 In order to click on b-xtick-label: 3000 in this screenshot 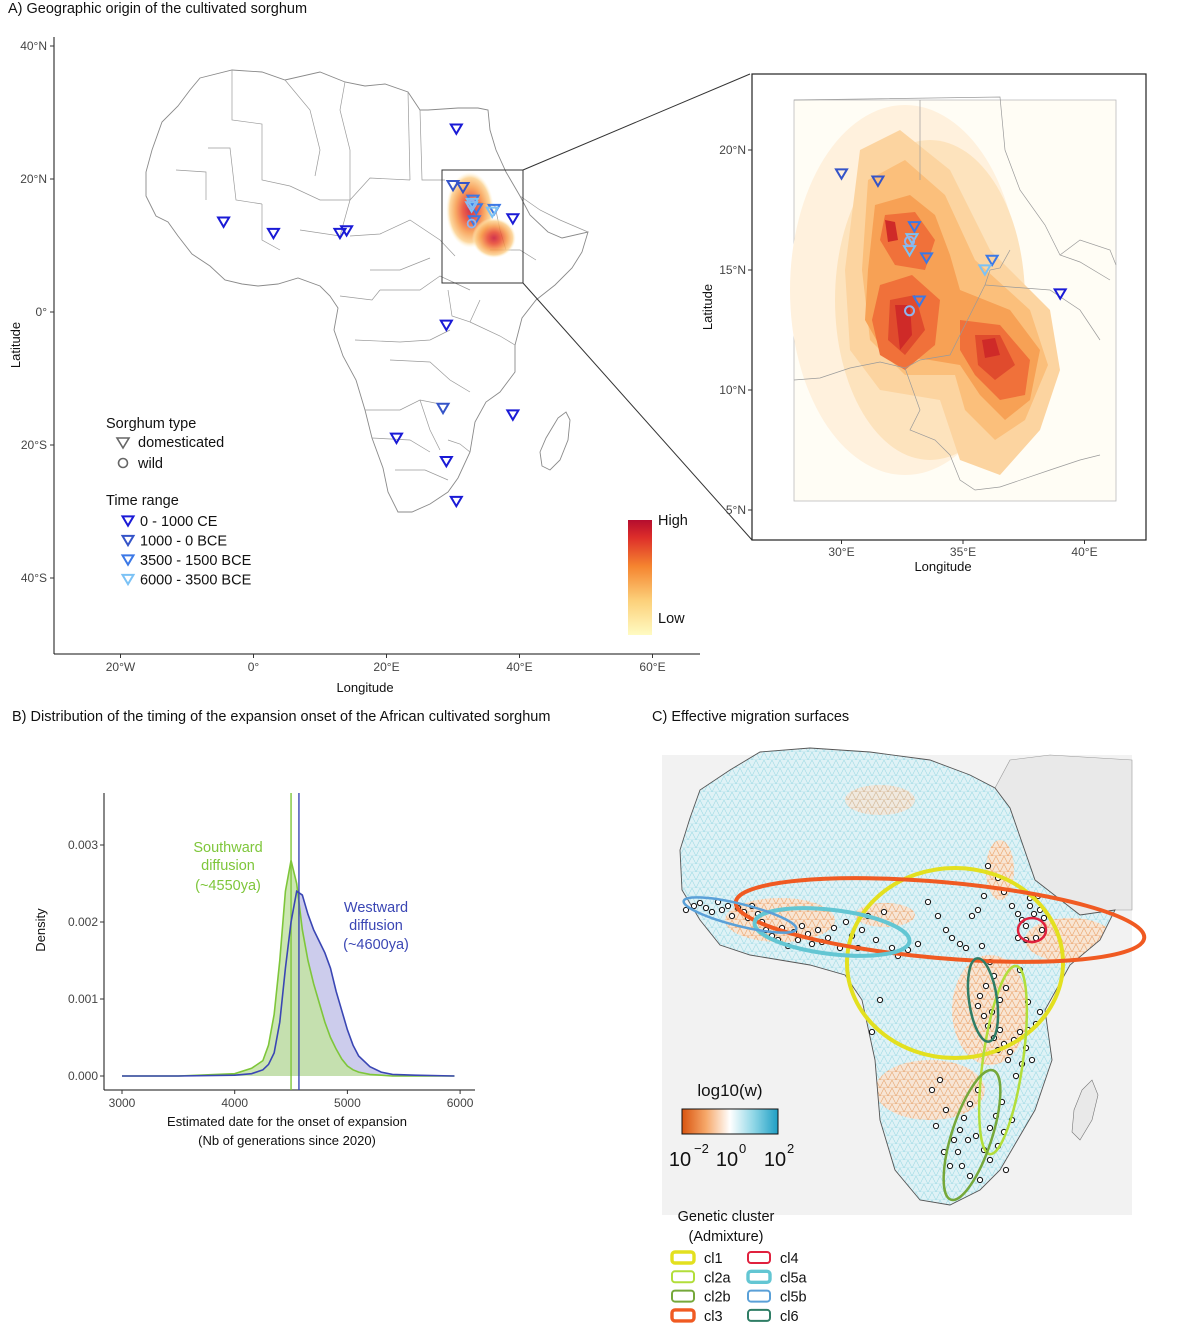, I will do `click(122, 1103)`.